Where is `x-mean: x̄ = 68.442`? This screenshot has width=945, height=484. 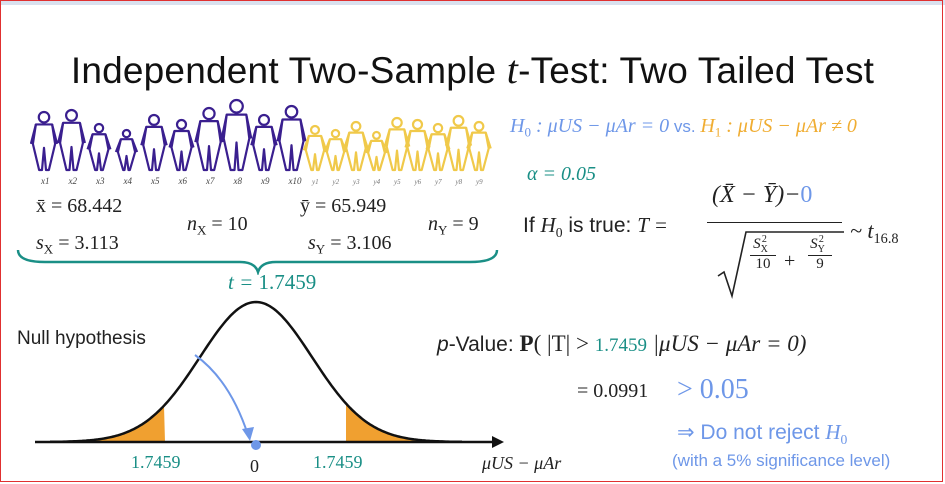 x-mean: x̄ = 68.442 is located at coordinates (79, 206).